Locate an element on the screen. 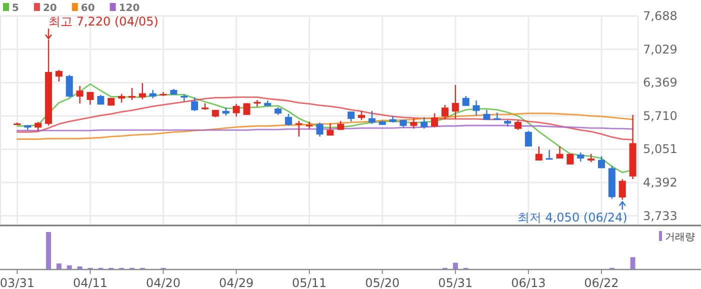  y-tick-label: 3,733 is located at coordinates (660, 215).